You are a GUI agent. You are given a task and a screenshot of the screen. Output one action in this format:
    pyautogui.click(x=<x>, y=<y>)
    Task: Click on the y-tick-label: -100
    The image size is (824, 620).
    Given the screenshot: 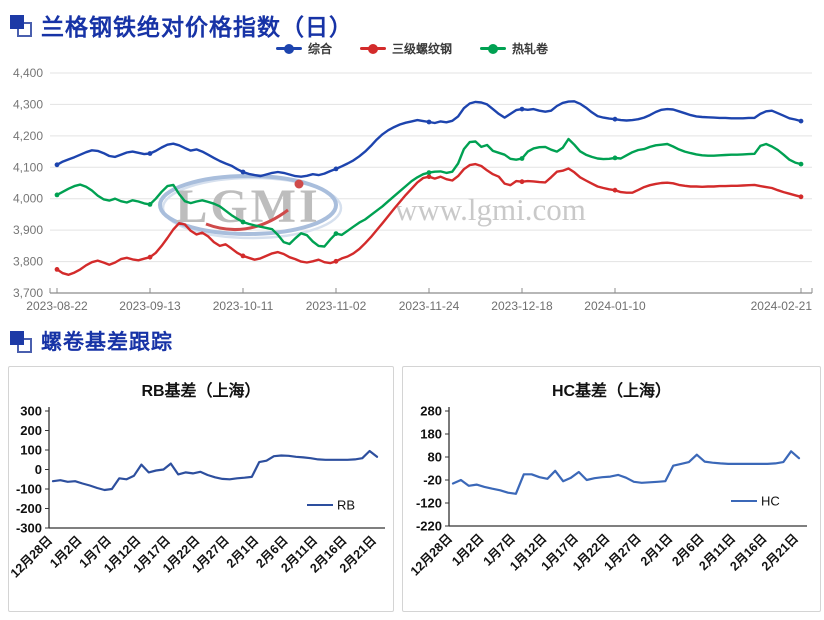 What is the action you would take?
    pyautogui.click(x=29, y=489)
    